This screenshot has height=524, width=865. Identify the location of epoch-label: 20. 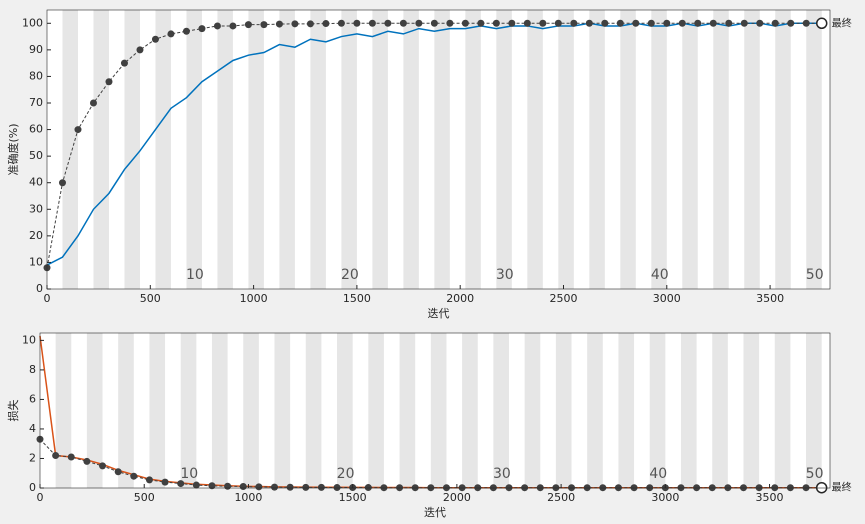
(350, 275).